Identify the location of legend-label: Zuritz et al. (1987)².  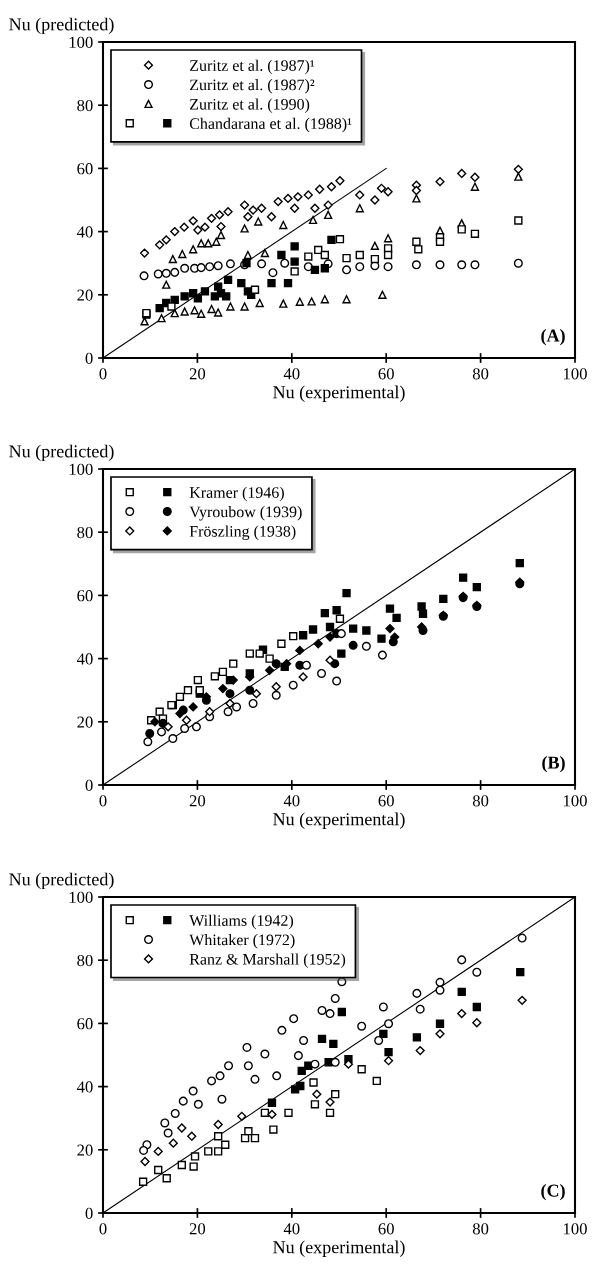
(252, 86).